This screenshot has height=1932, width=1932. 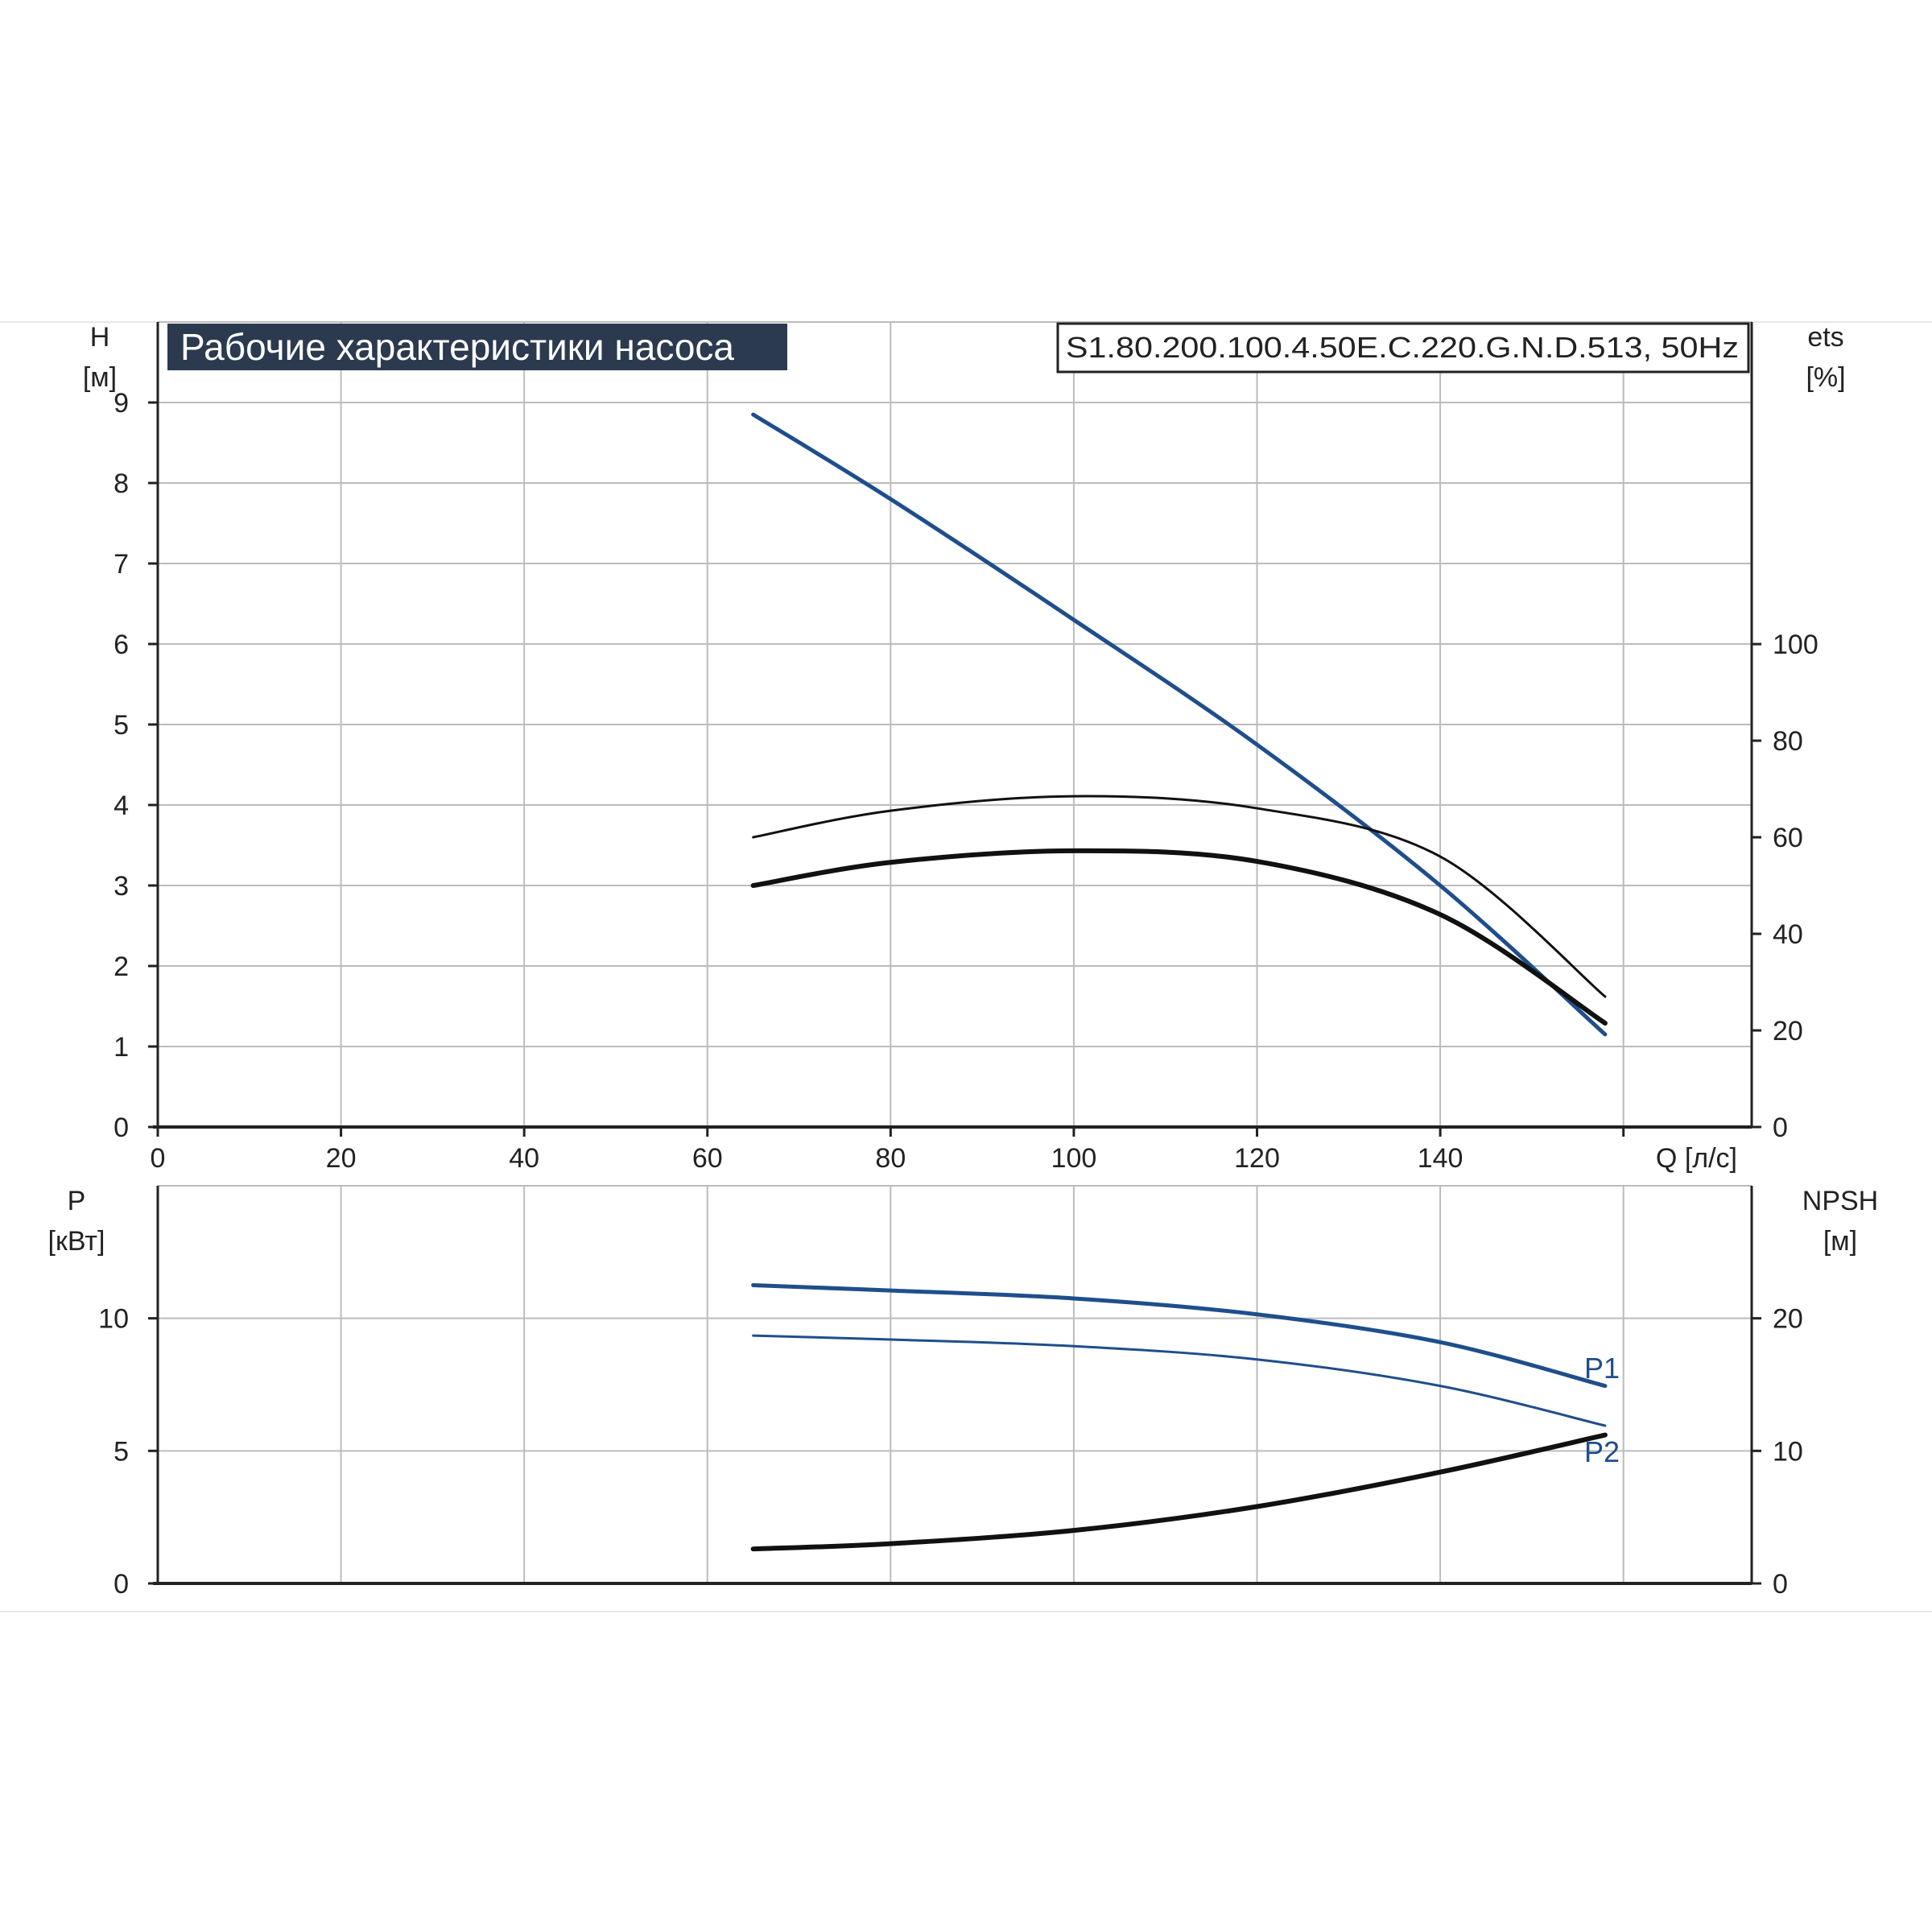 I want to click on model-box, so click(x=1403, y=348).